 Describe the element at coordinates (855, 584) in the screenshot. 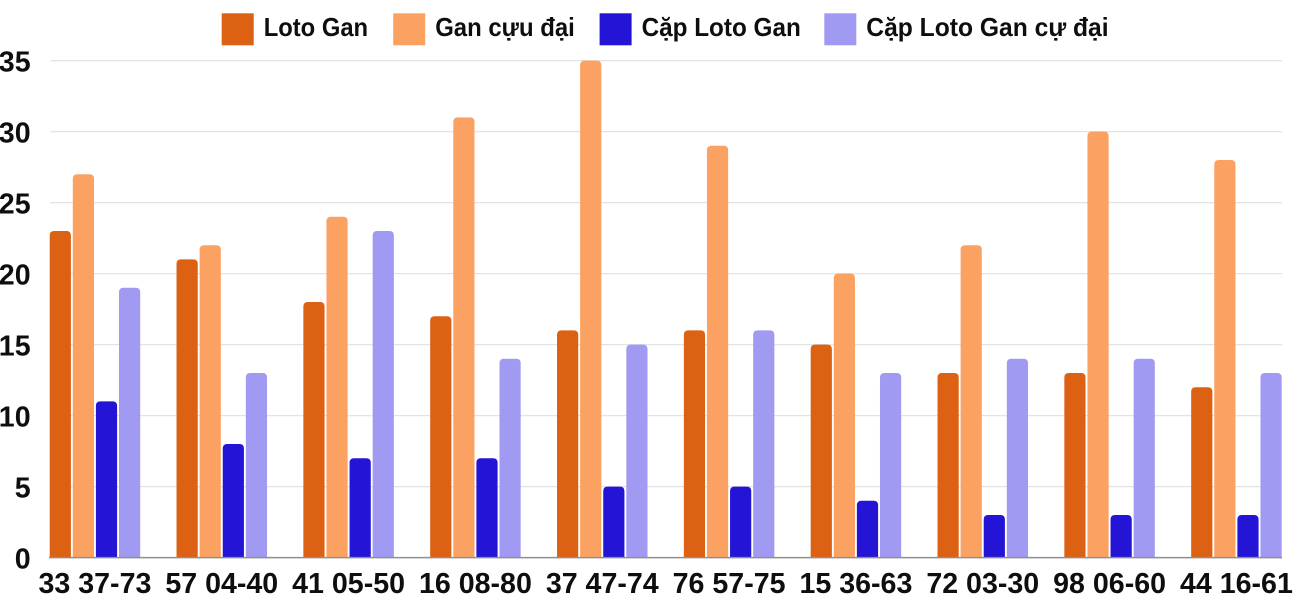

I see `svg-text: 15 36-63` at that location.